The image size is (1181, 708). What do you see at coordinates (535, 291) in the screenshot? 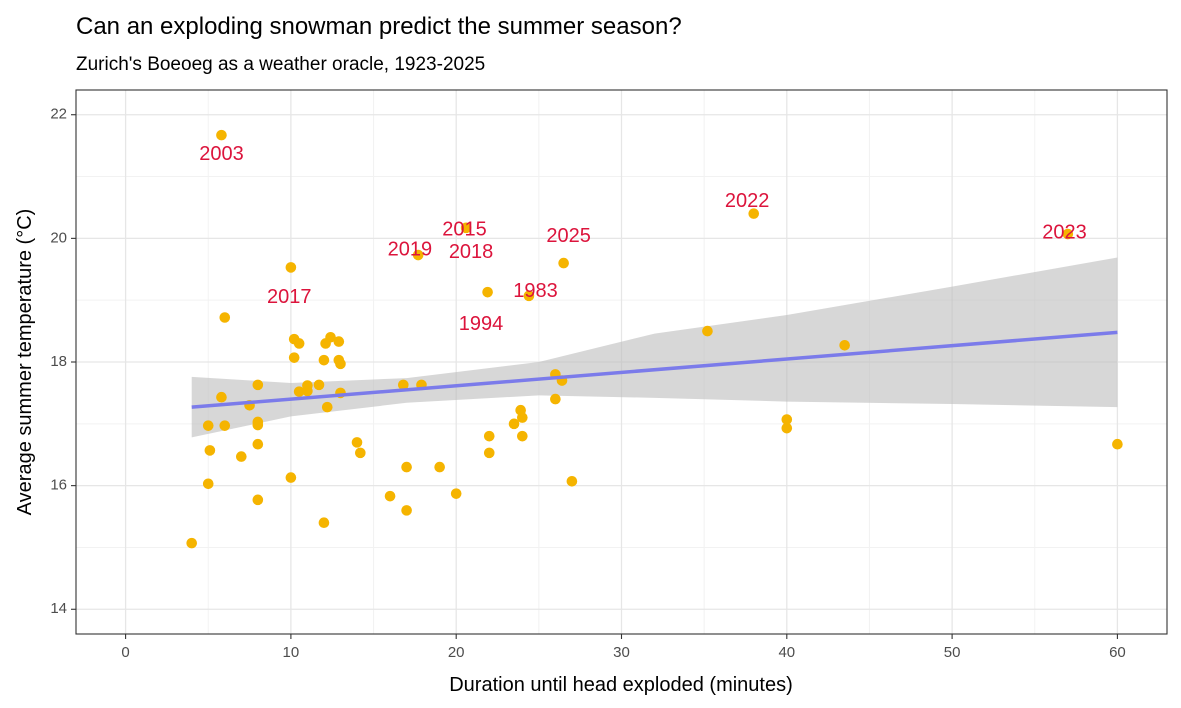
I see `year-label: 1983` at bounding box center [535, 291].